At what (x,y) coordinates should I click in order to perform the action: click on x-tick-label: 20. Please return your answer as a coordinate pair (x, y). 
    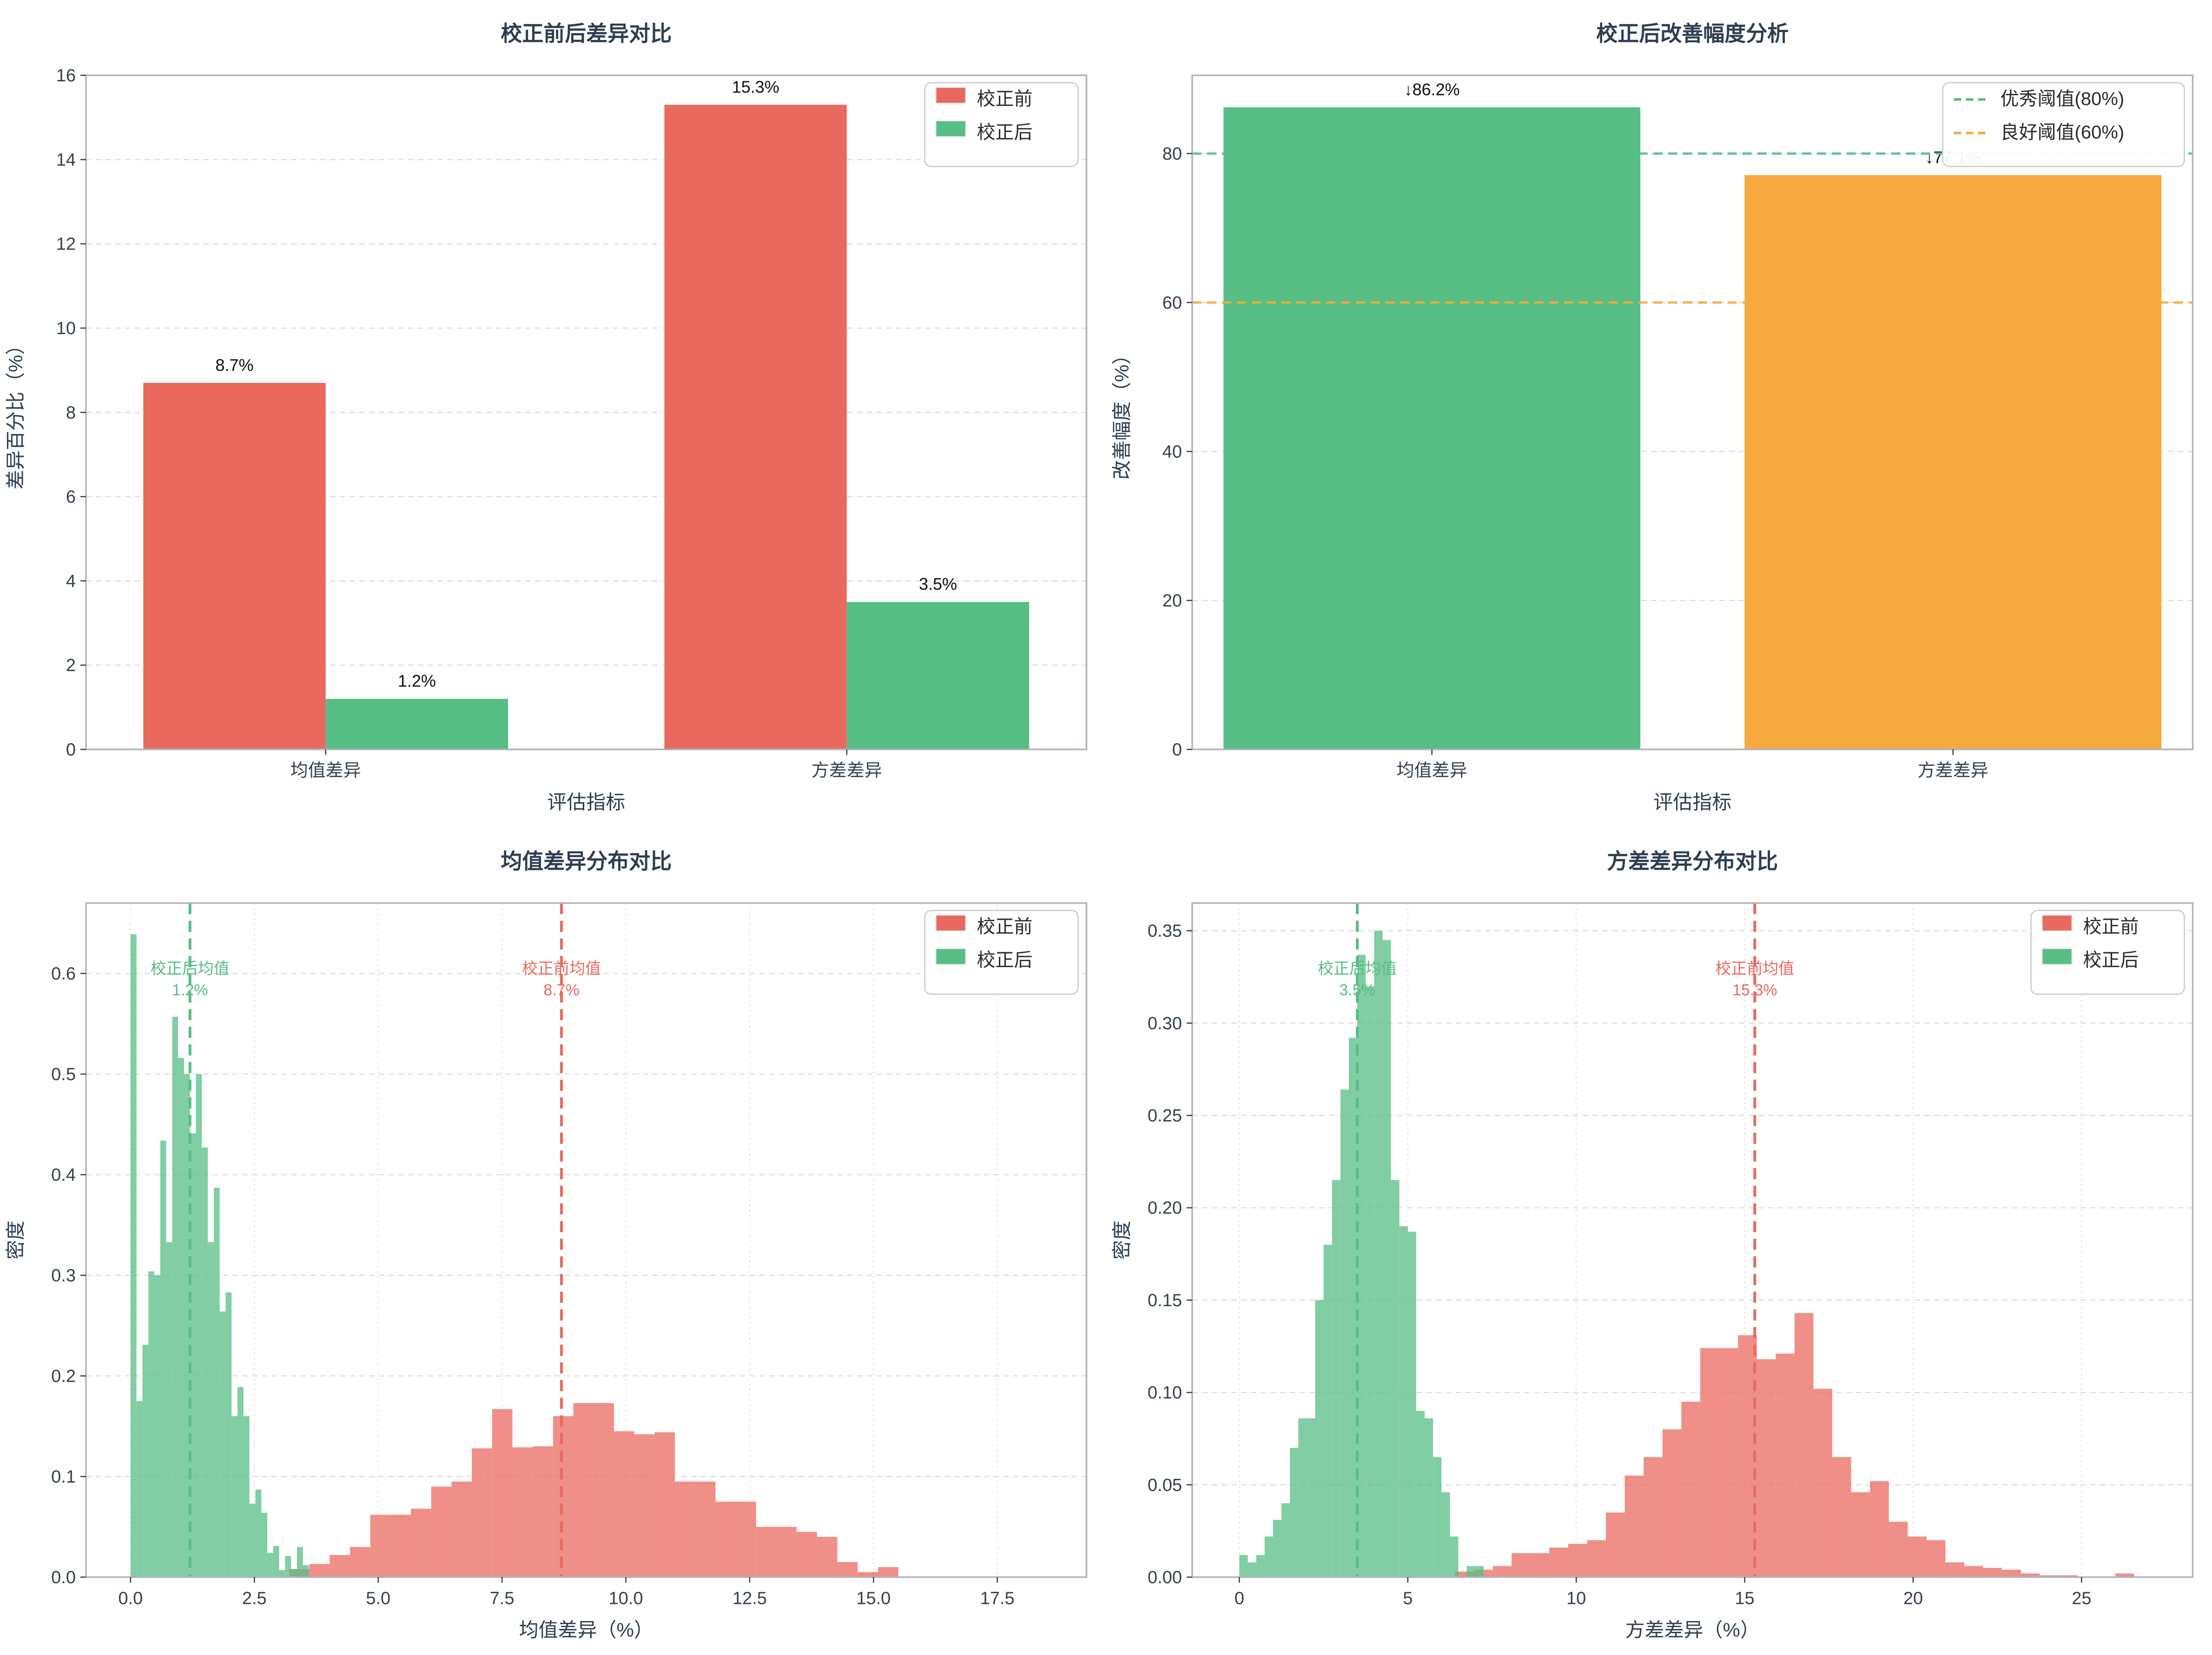
    Looking at the image, I should click on (1912, 1599).